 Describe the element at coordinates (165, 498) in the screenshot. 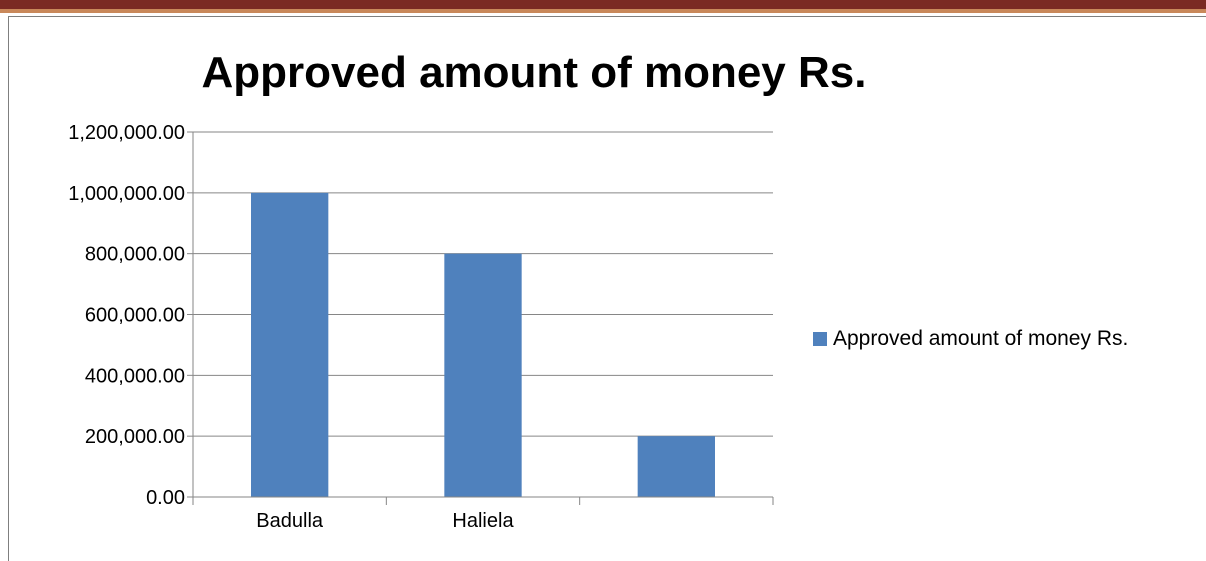

I see `y-tick-label: 0.00` at that location.